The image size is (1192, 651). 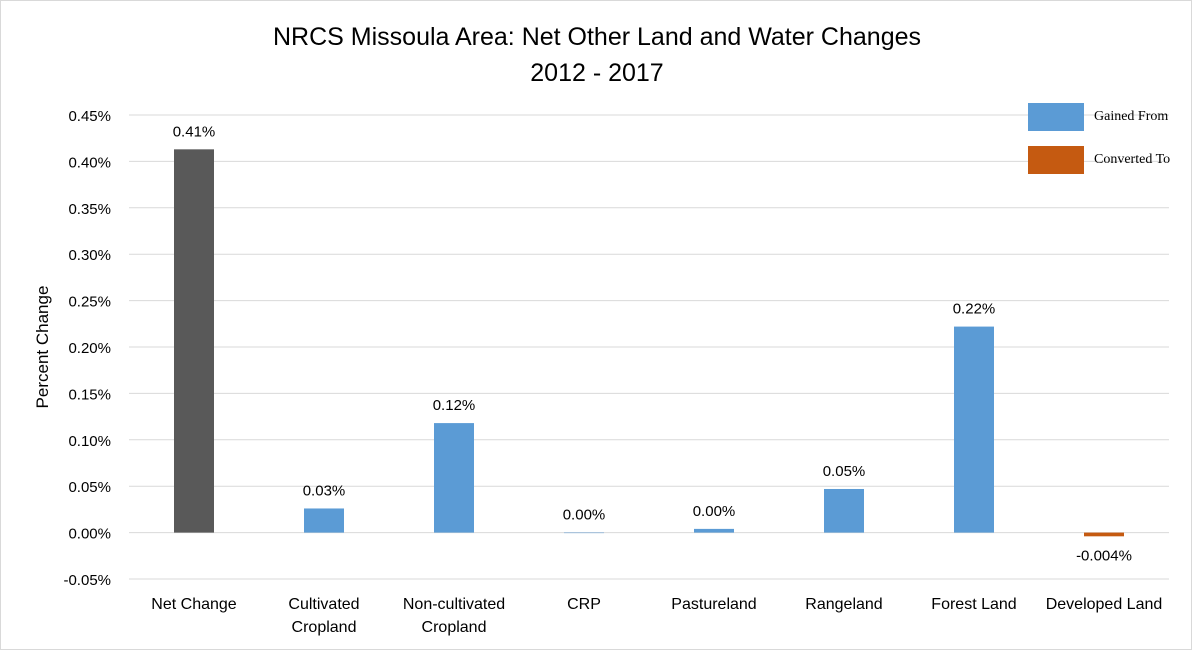 I want to click on legend-label-converted-to: Converted To, so click(x=1132, y=159).